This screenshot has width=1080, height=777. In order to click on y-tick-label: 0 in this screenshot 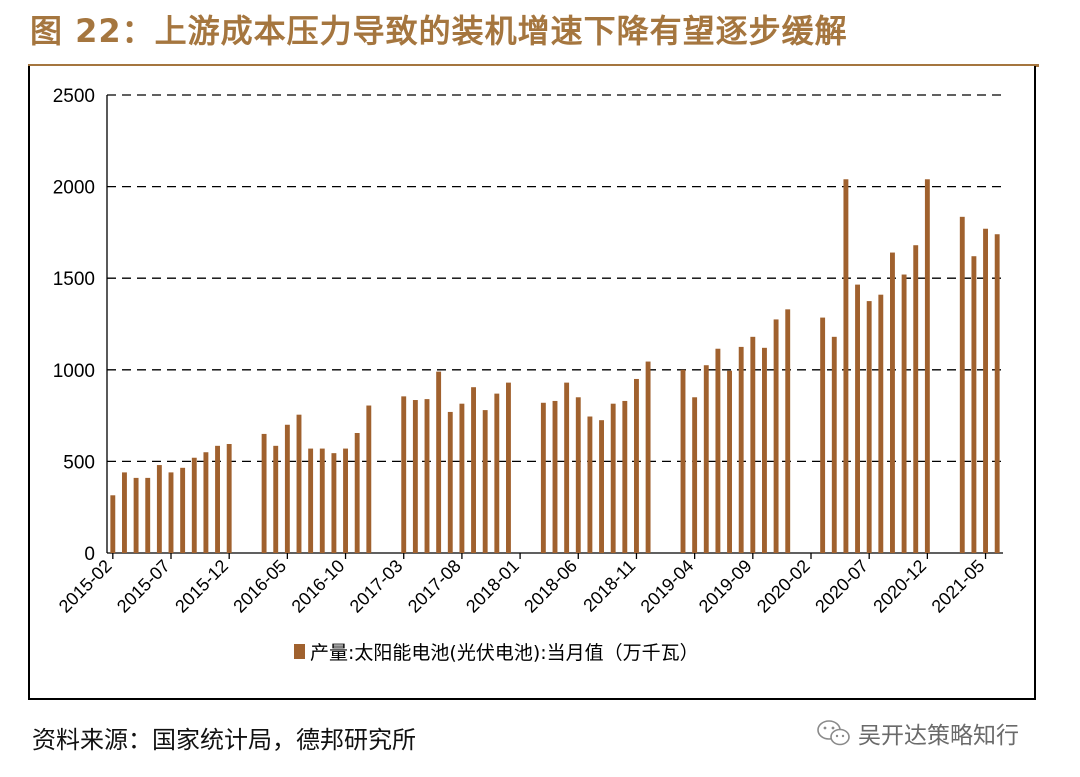, I will do `click(89, 554)`.